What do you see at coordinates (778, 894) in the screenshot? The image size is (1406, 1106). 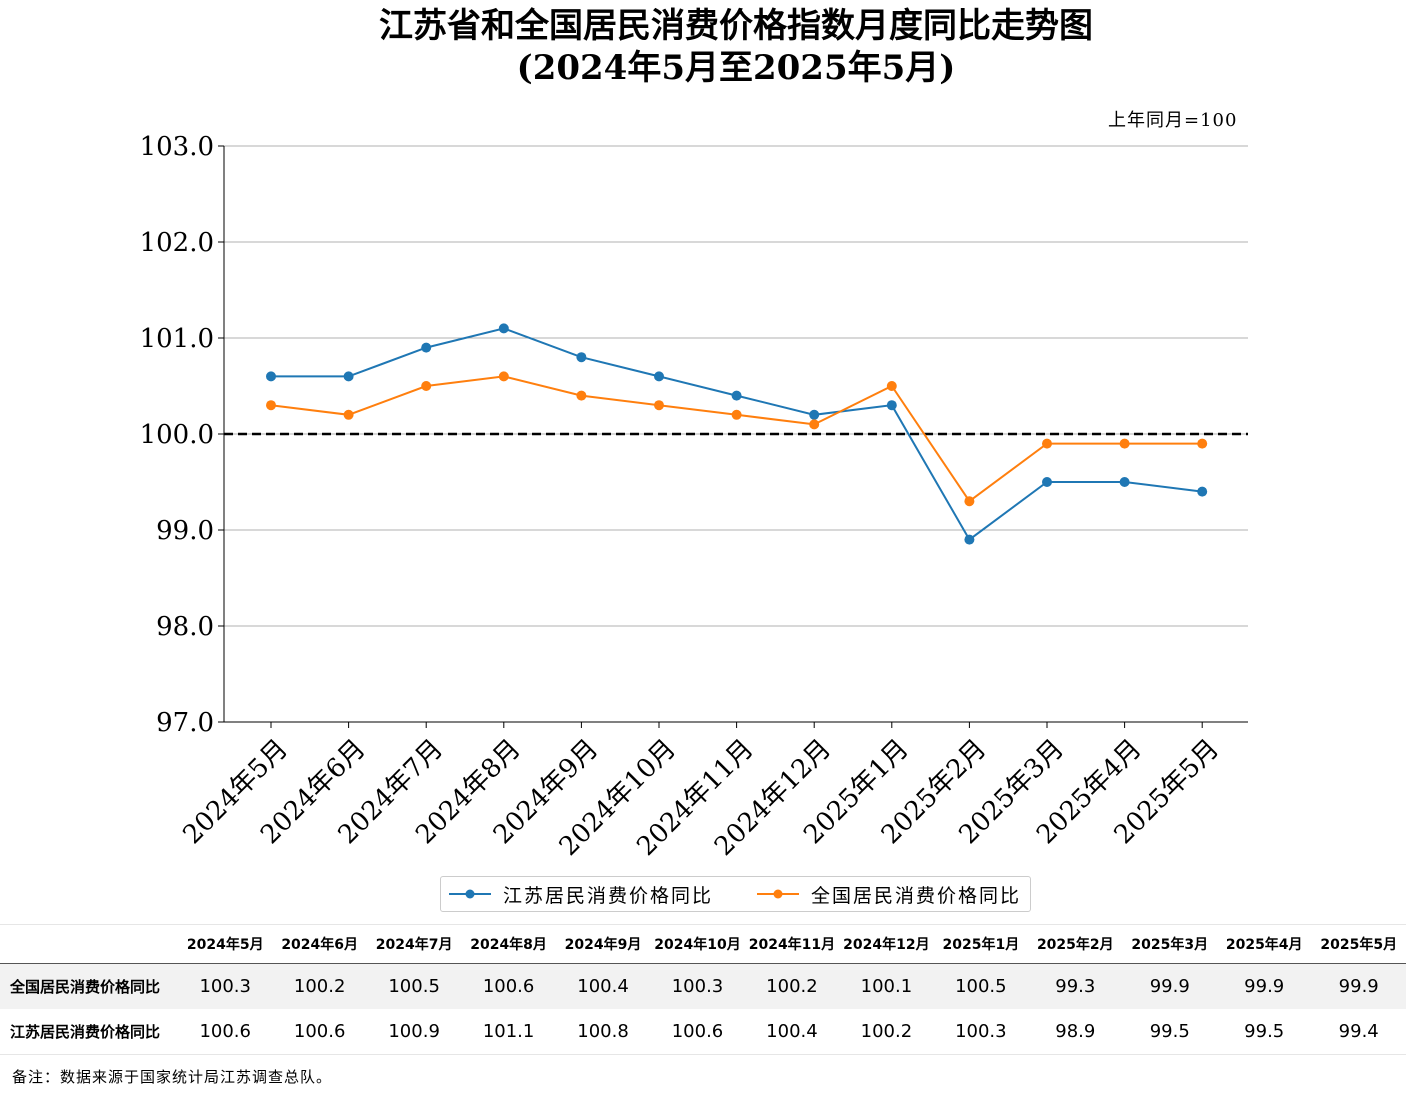 I see `legend-marker-national` at bounding box center [778, 894].